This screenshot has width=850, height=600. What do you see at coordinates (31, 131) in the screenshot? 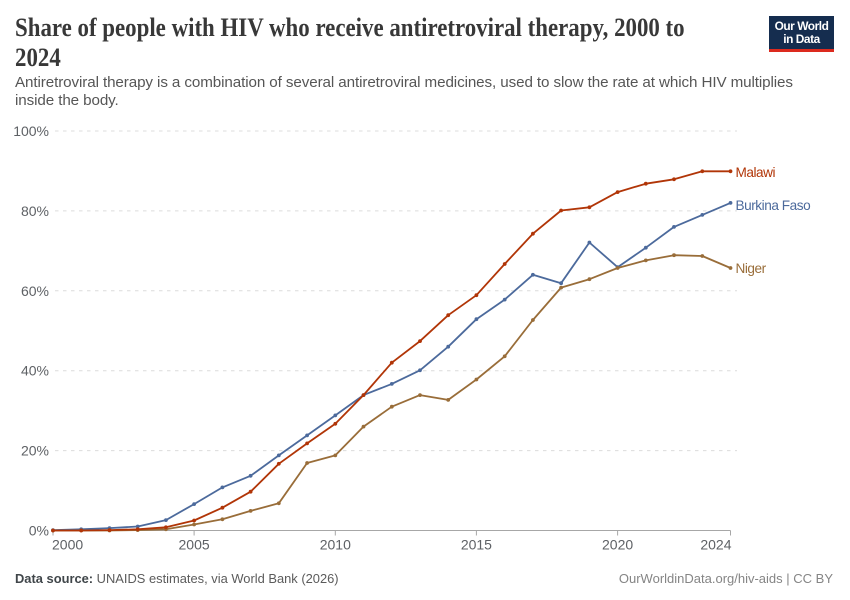
I see `svg-text: 100%` at bounding box center [31, 131].